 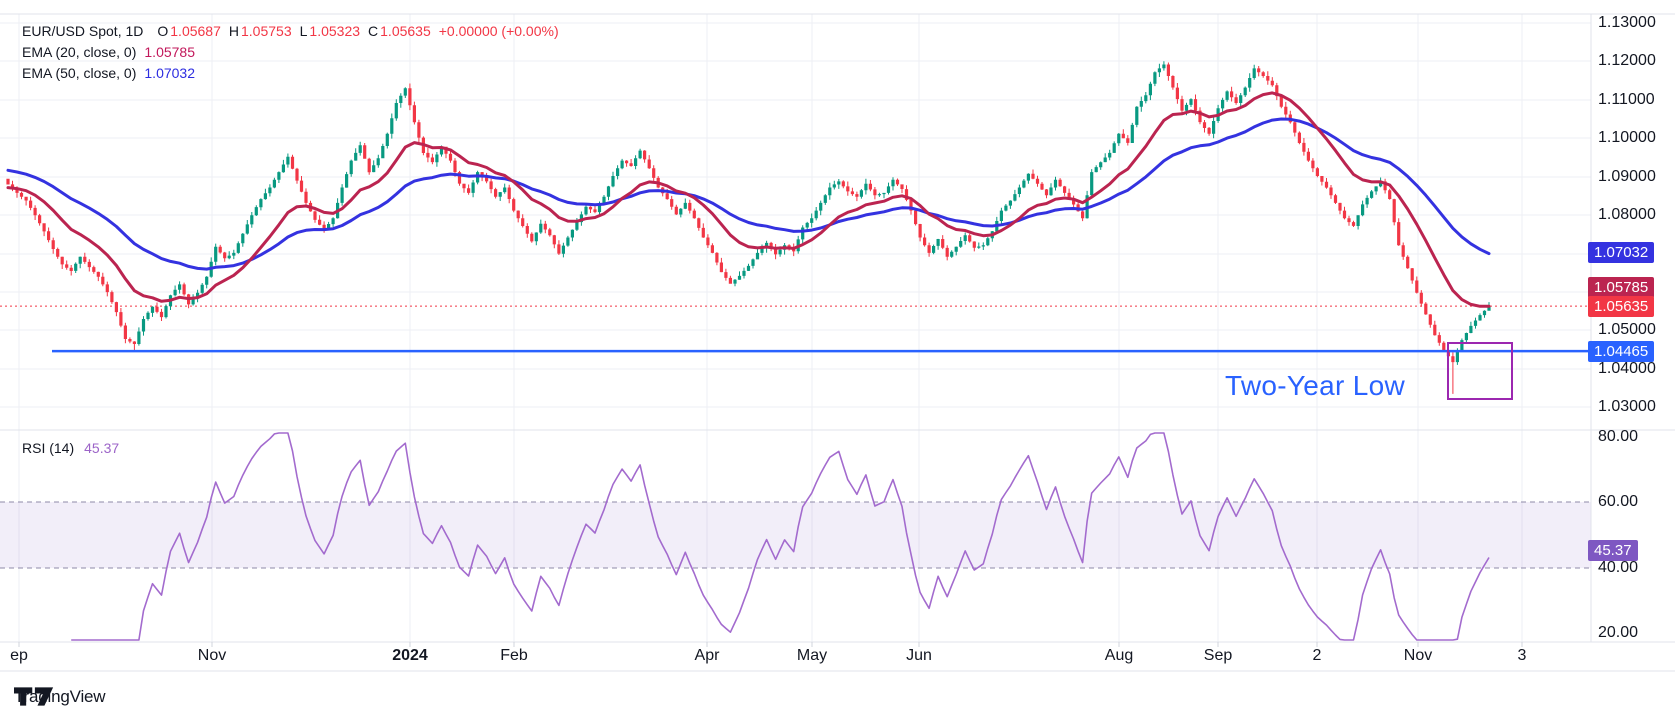 What do you see at coordinates (79, 73) in the screenshot?
I see `ema50-label: EMA (50, close, 0)` at bounding box center [79, 73].